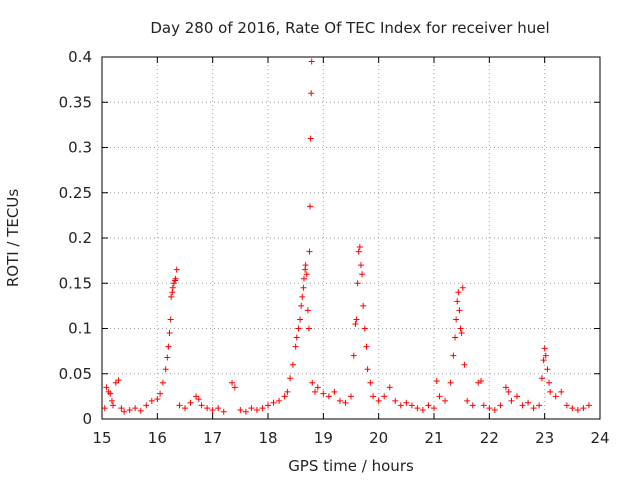 The height and width of the screenshot is (480, 640). I want to click on x-axis-label: GPS time / hours, so click(351, 466).